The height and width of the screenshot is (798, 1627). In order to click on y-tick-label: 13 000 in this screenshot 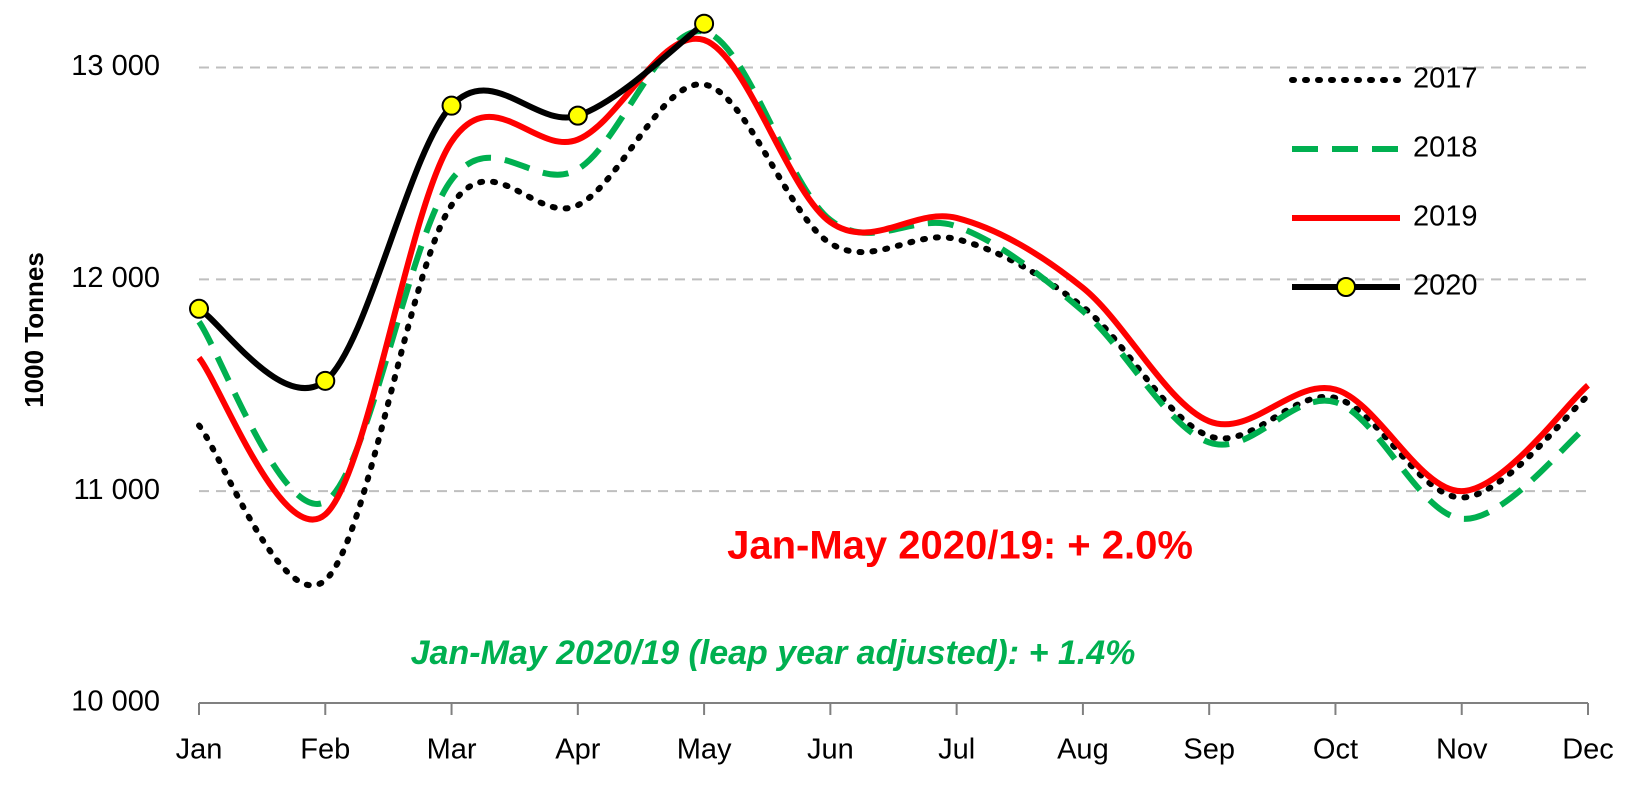, I will do `click(115, 66)`.